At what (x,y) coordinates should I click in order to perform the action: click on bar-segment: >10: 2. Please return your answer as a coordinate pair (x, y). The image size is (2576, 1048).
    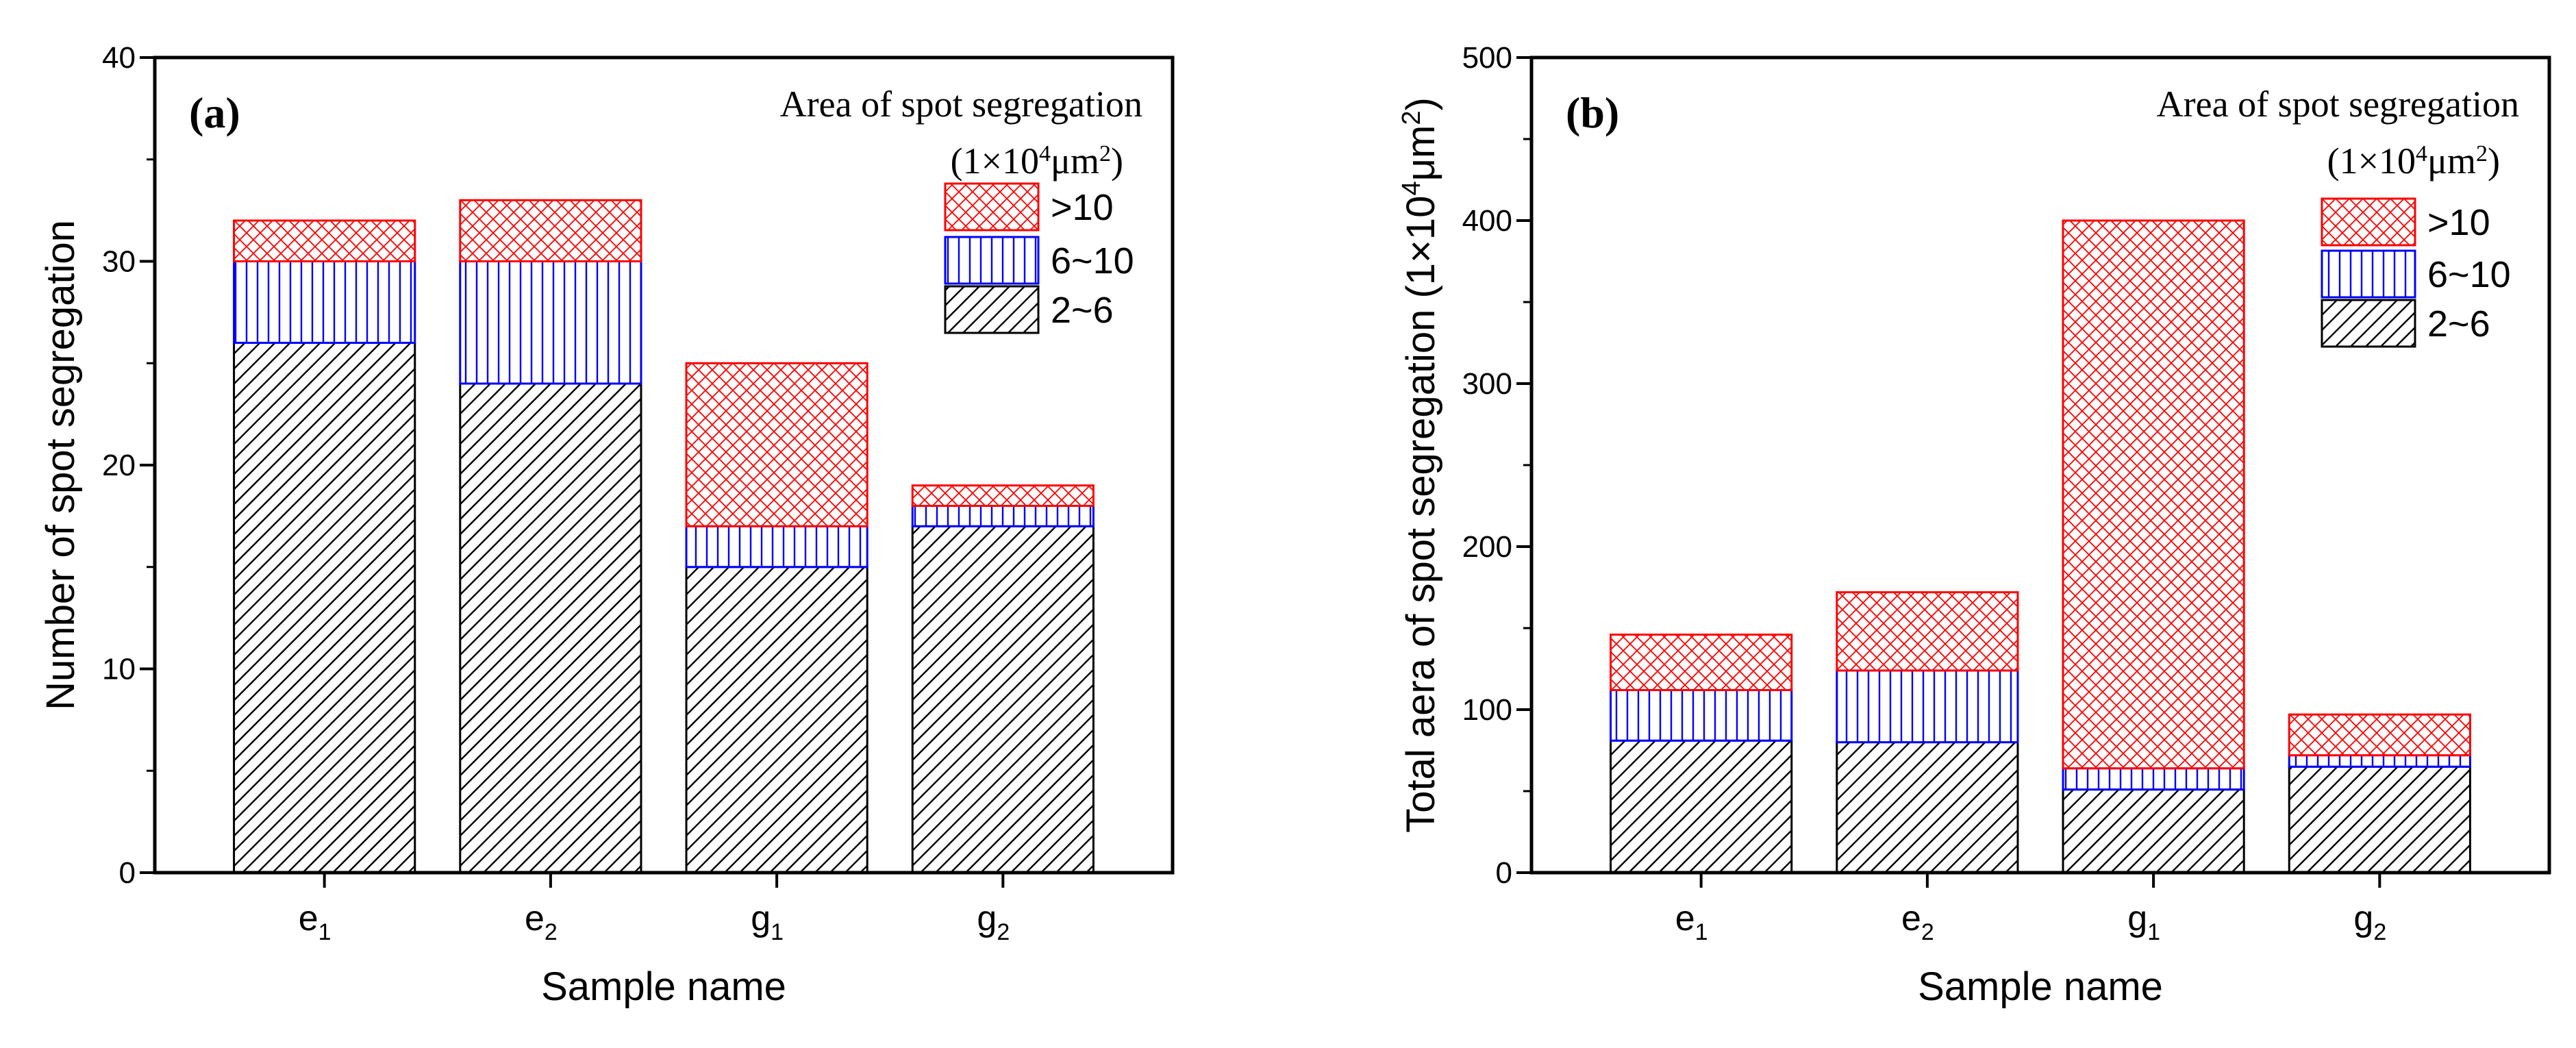
    Looking at the image, I should click on (324, 240).